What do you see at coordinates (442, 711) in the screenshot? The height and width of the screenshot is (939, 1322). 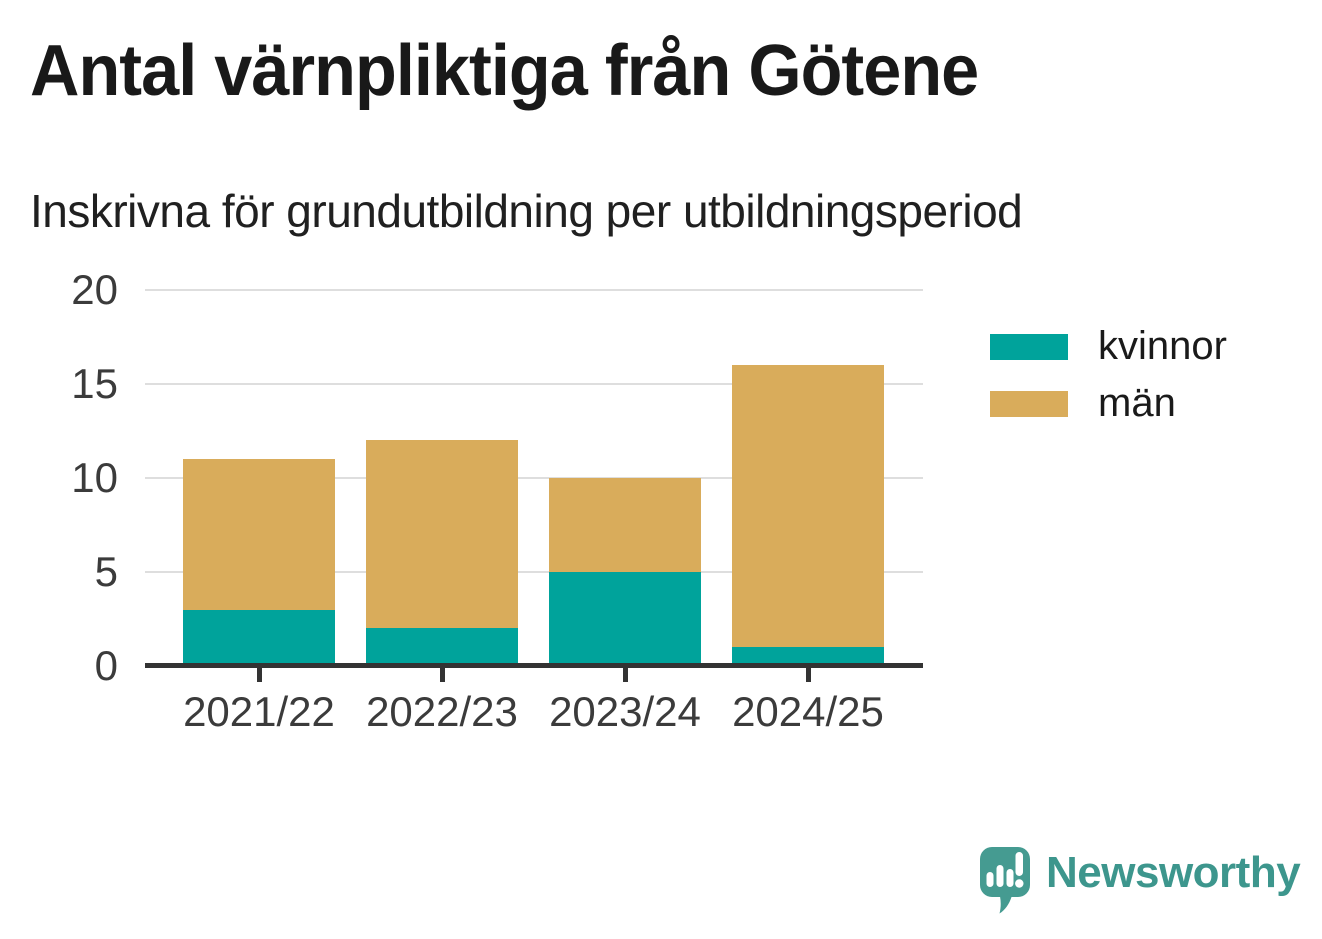 I see `x-tick-label: 2022/23` at bounding box center [442, 711].